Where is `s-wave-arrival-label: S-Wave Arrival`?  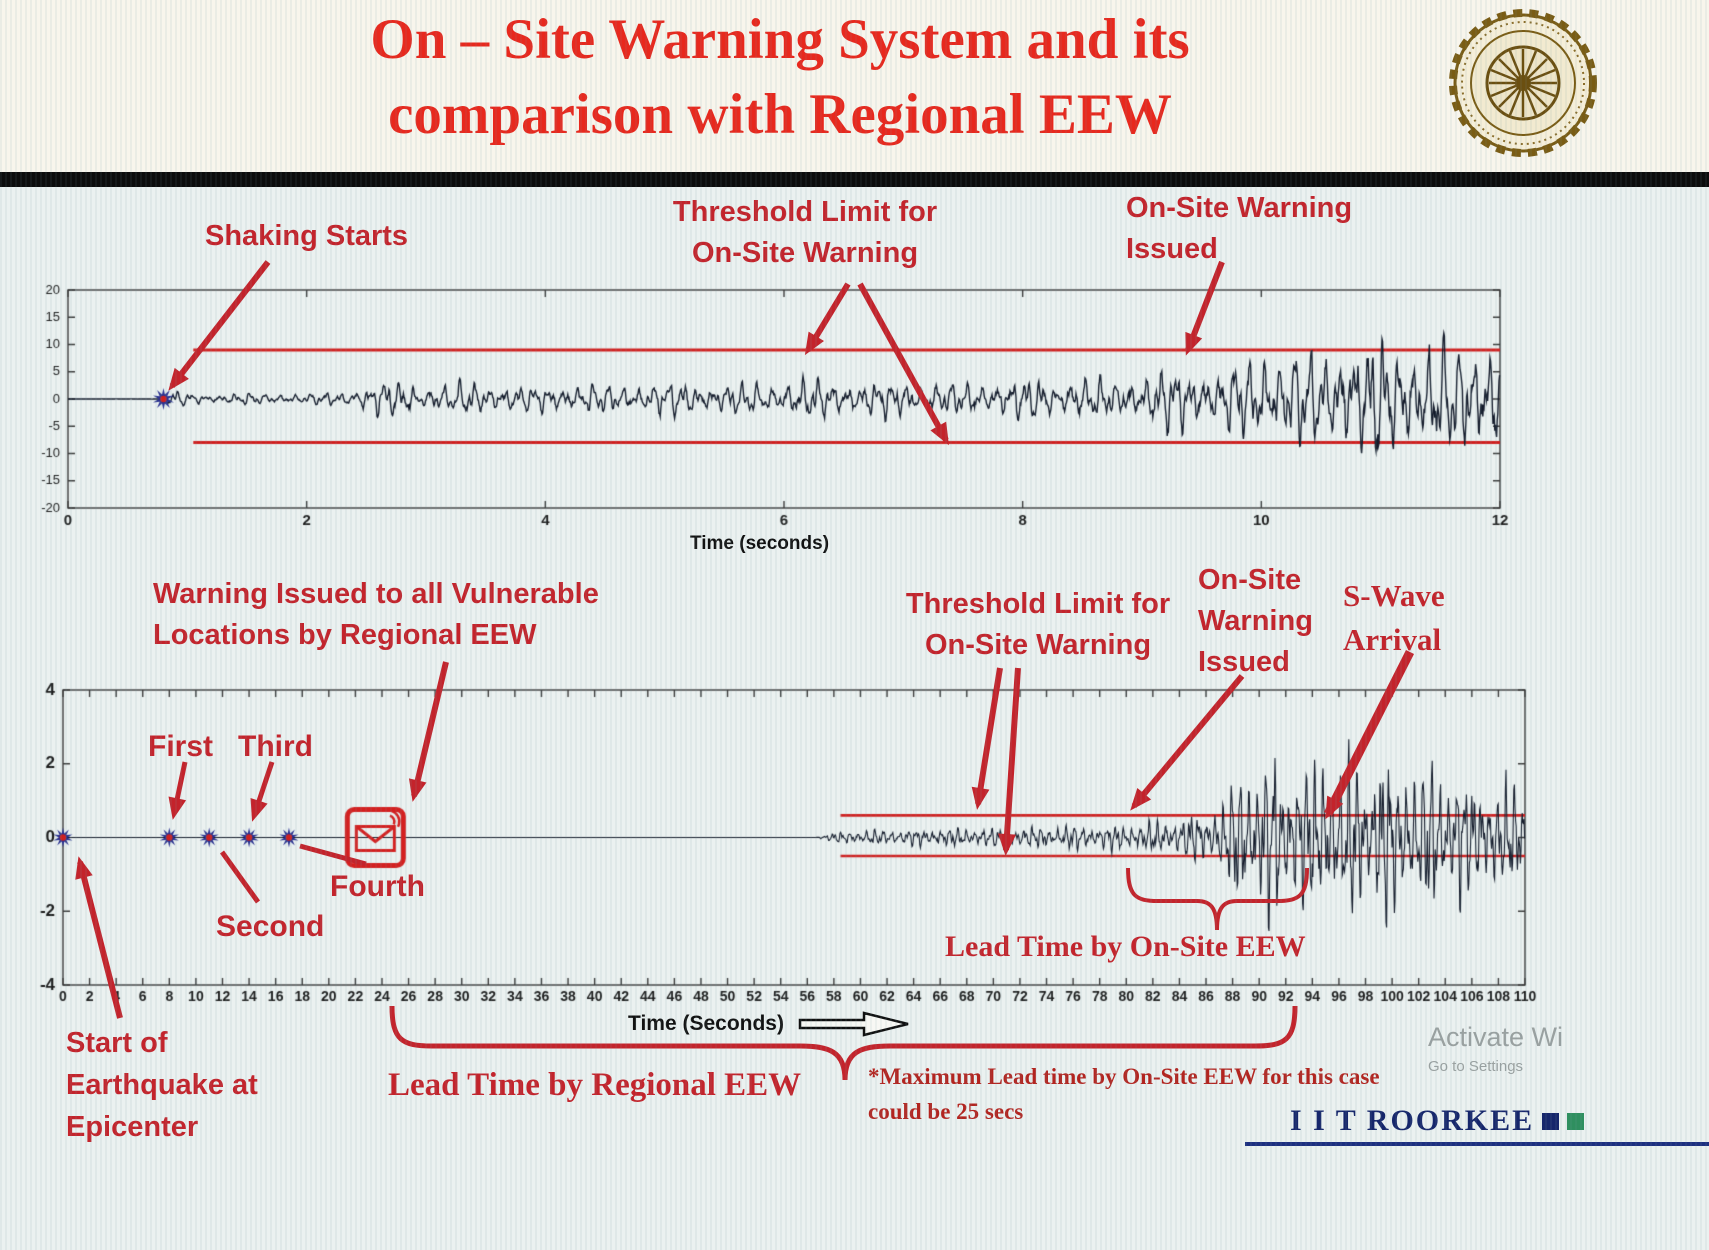 s-wave-arrival-label: S-Wave Arrival is located at coordinates (1394, 618).